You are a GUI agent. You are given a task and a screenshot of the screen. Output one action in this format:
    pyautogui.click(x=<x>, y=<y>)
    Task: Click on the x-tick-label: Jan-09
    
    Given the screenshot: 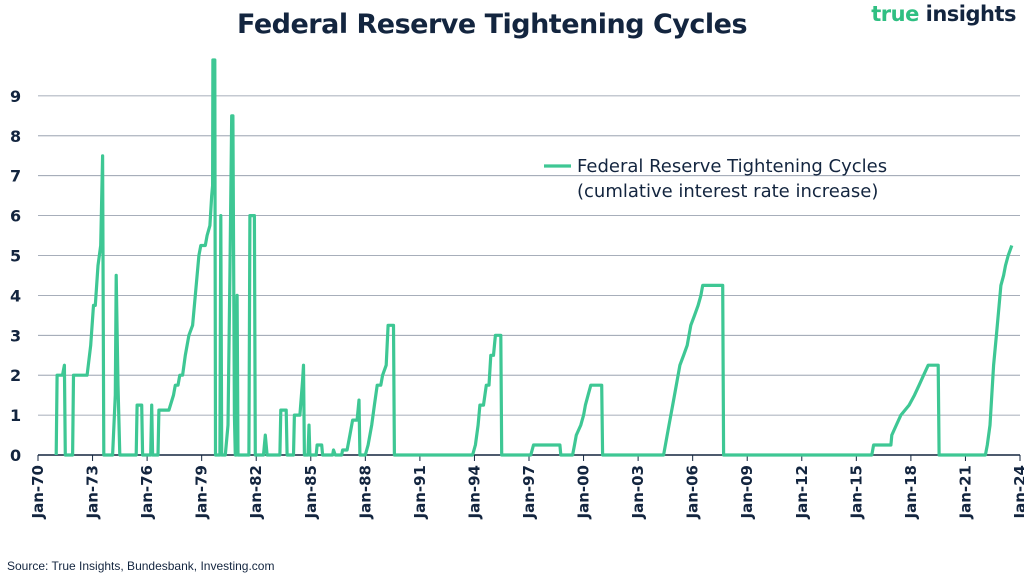 What is the action you would take?
    pyautogui.click(x=747, y=492)
    